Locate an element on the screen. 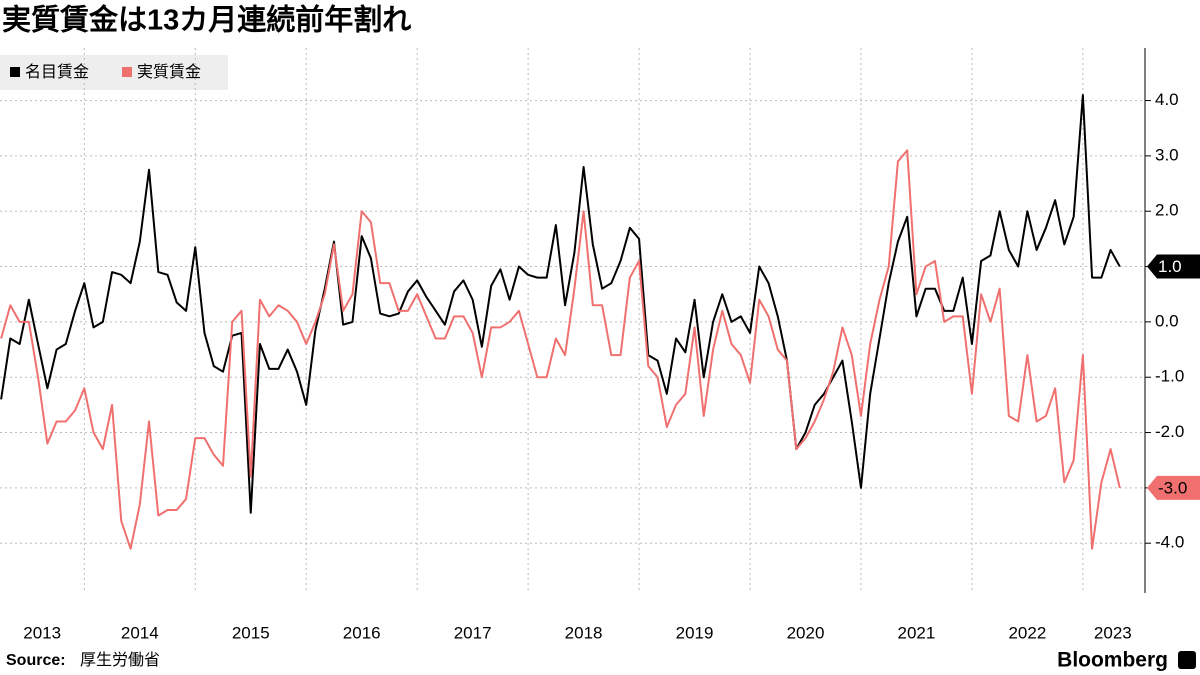 Image resolution: width=1200 pixels, height=675 pixels. y-tick-label: 4.0 is located at coordinates (1167, 99).